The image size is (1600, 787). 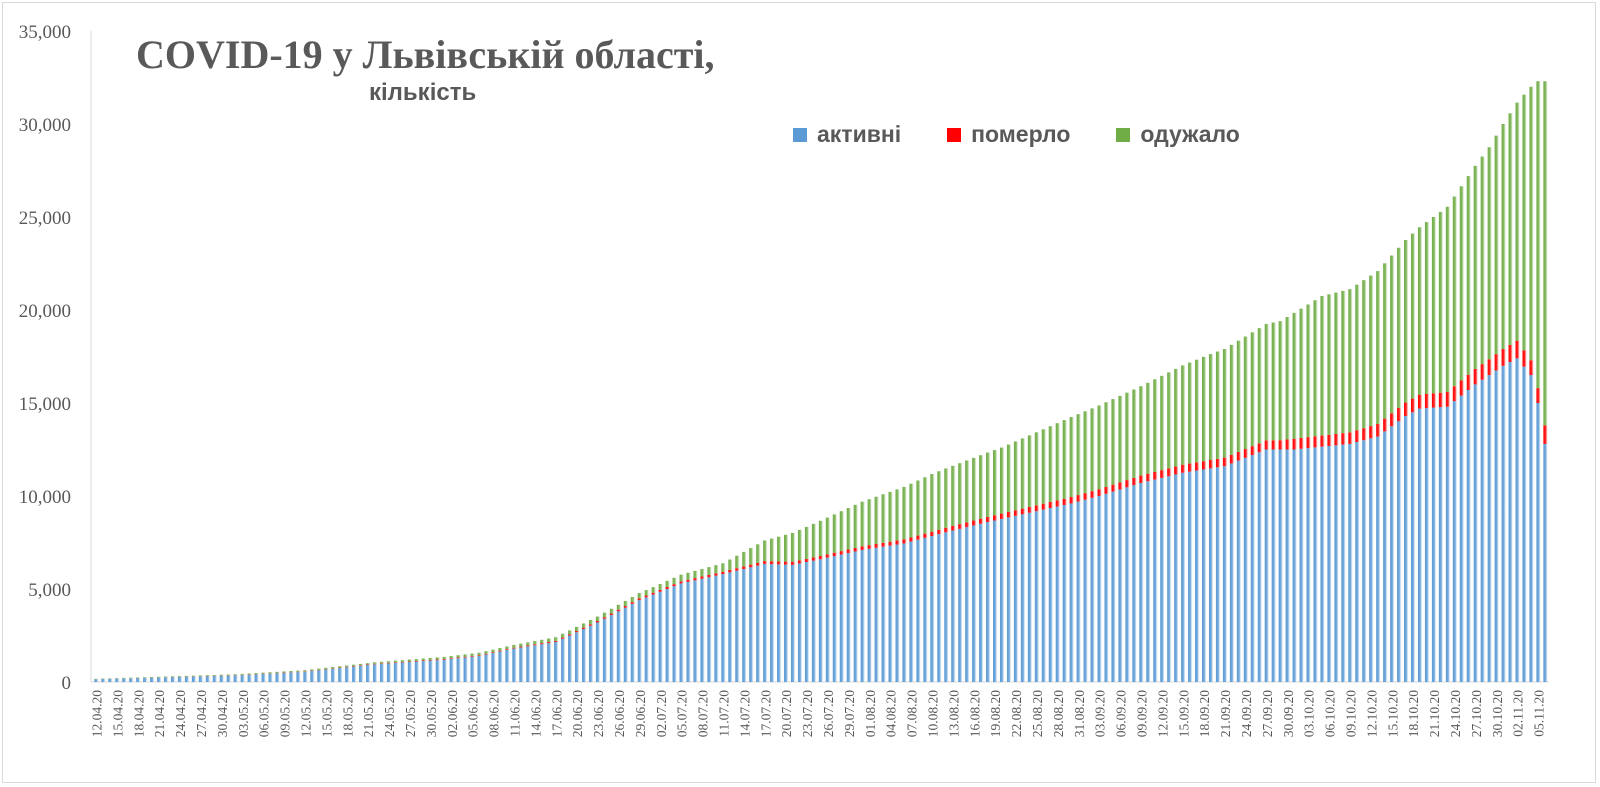 I want to click on x-tick-label: 07.08.20, so click(x=912, y=714).